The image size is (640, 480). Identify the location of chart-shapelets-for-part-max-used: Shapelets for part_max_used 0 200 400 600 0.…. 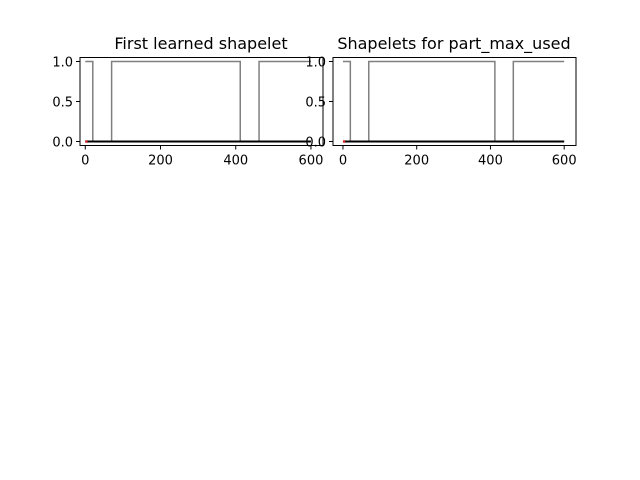
(440, 101).